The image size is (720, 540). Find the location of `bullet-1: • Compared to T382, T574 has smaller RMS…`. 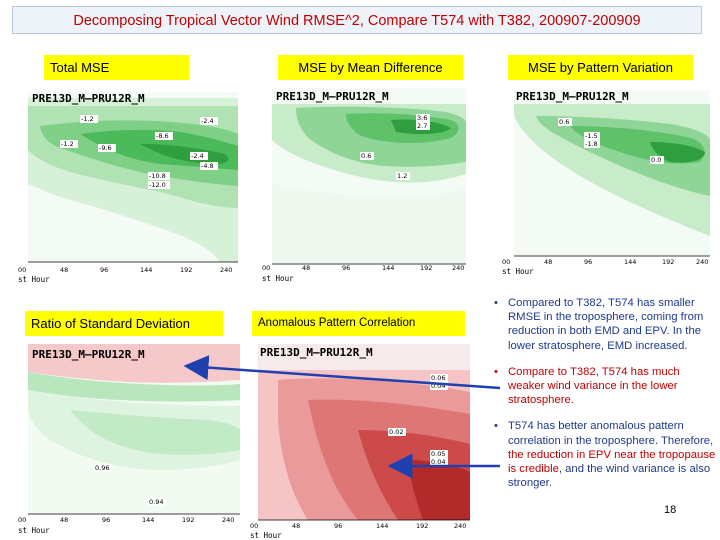

bullet-1: • Compared to T382, T574 has smaller RMS… is located at coordinates (604, 324).